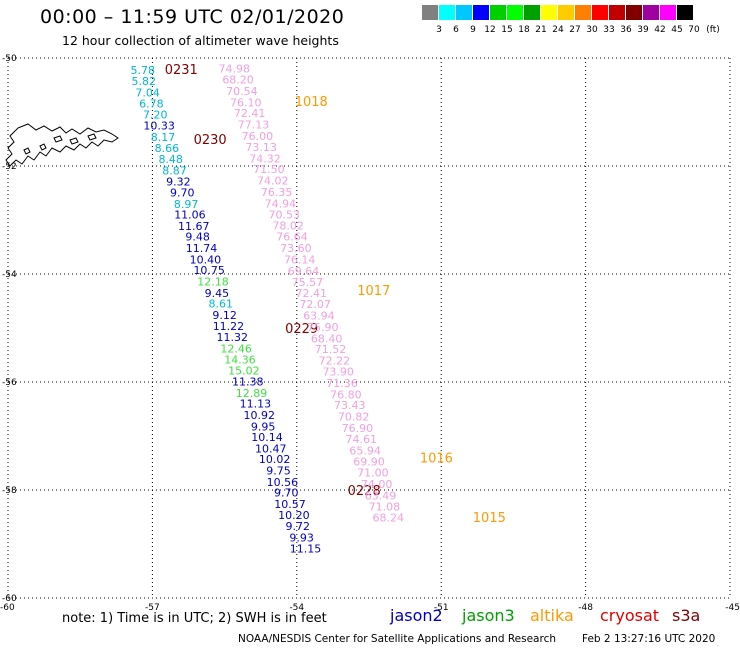 The image size is (740, 650). Describe the element at coordinates (286, 493) in the screenshot. I see `wave-height-label: 9.70` at that location.